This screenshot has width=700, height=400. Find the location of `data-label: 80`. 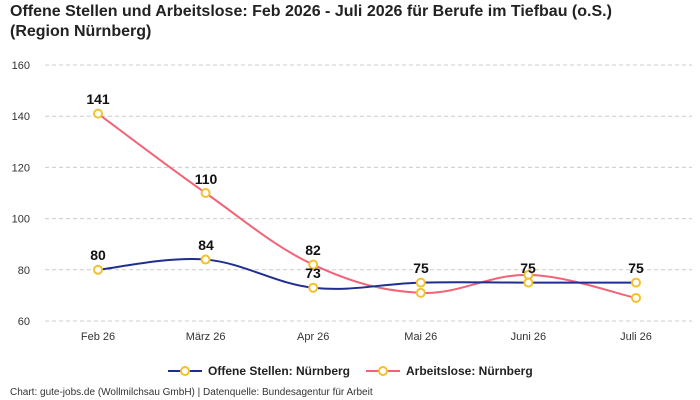

data-label: 80 is located at coordinates (98, 255).